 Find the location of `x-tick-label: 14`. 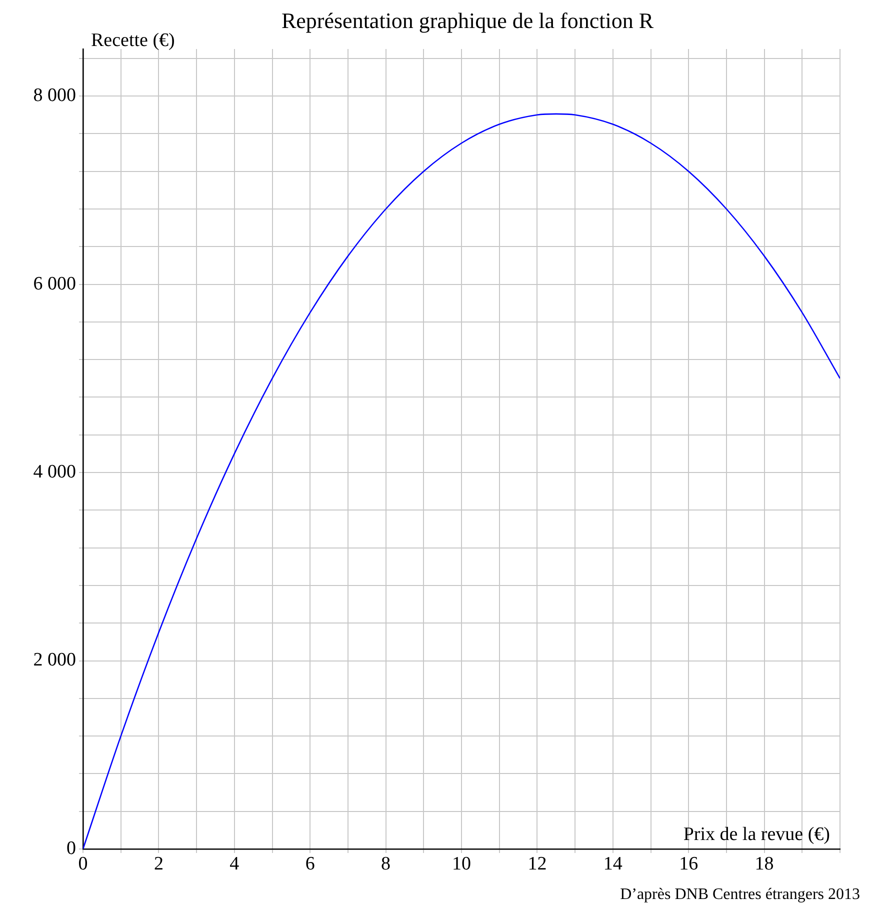

x-tick-label: 14 is located at coordinates (613, 863).